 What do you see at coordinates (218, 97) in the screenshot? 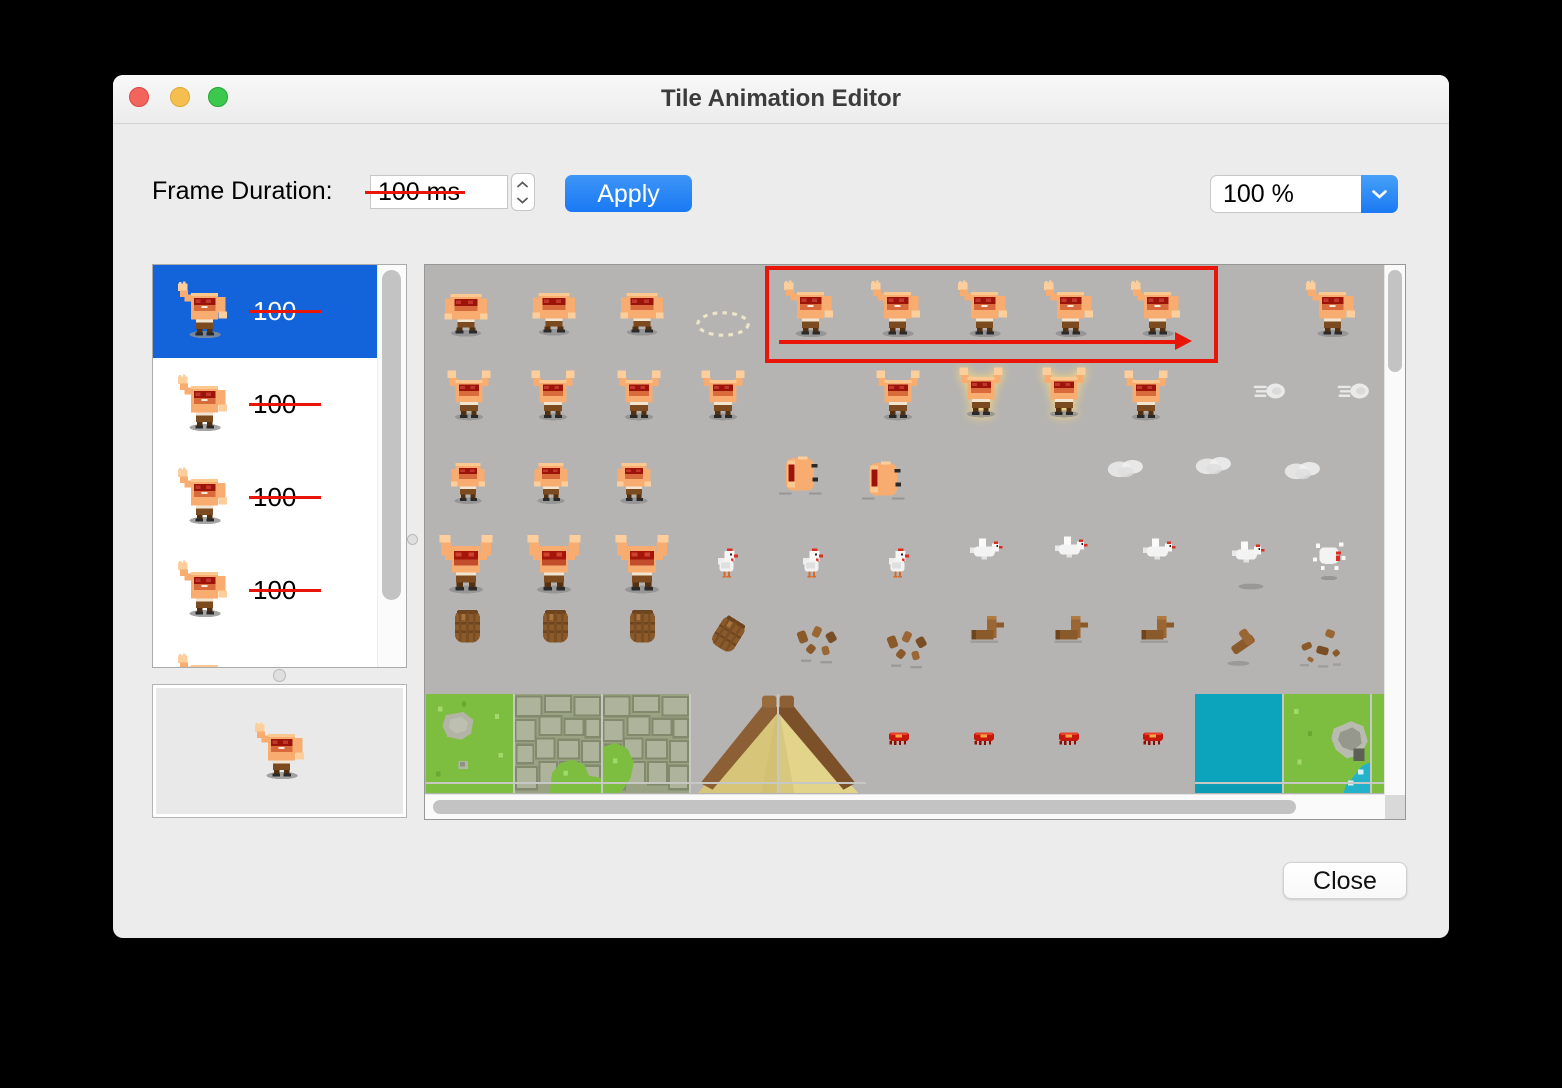
I see `zoom-window-icon` at bounding box center [218, 97].